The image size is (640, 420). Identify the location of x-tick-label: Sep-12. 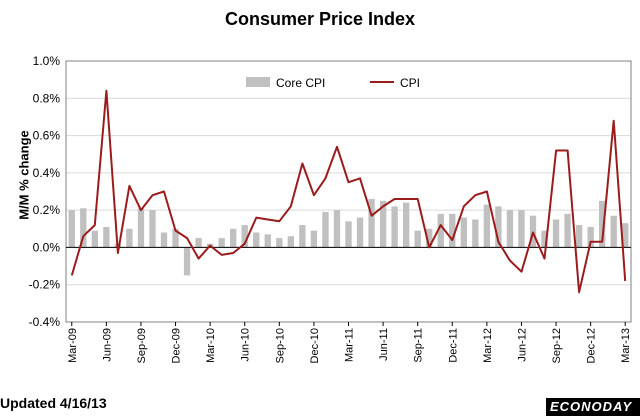
(557, 345).